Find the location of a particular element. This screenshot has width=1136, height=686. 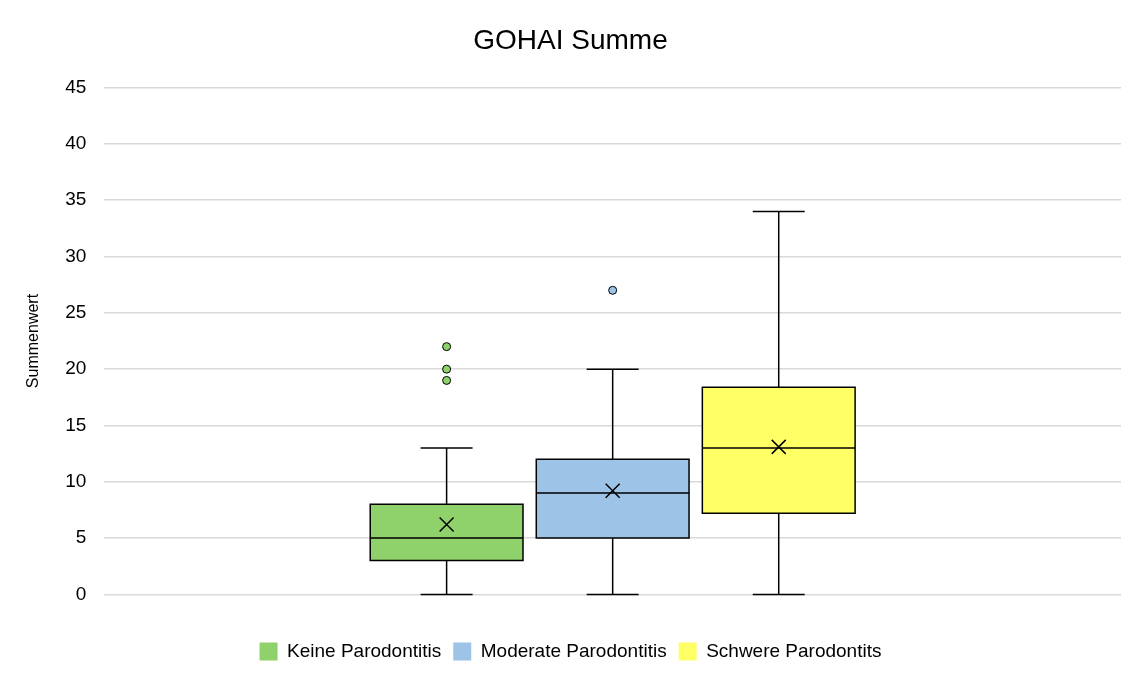

legend-label: Schwere Parodontits is located at coordinates (794, 650).